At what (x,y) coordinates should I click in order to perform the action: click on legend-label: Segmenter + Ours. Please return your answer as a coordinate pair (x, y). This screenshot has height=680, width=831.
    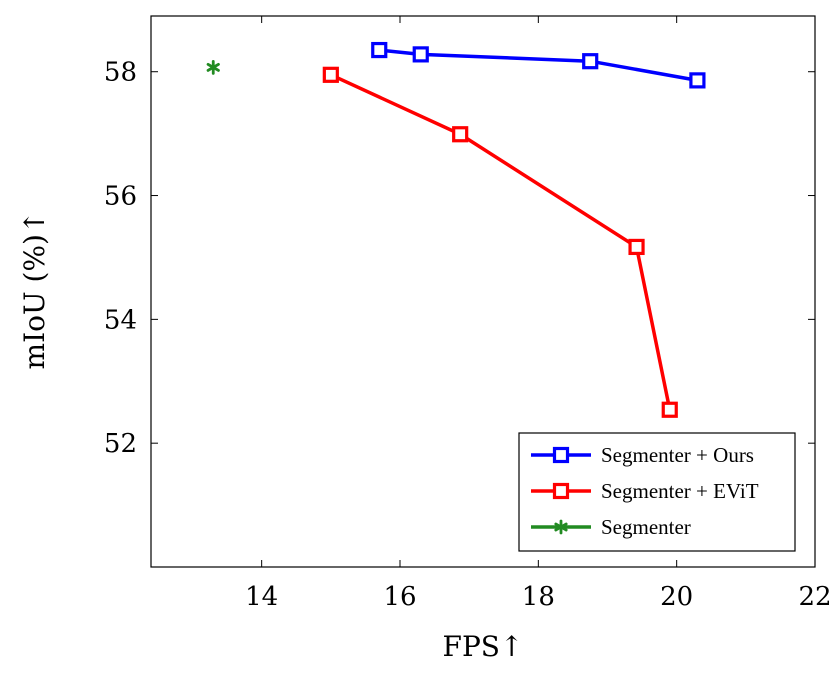
    Looking at the image, I should click on (677, 455).